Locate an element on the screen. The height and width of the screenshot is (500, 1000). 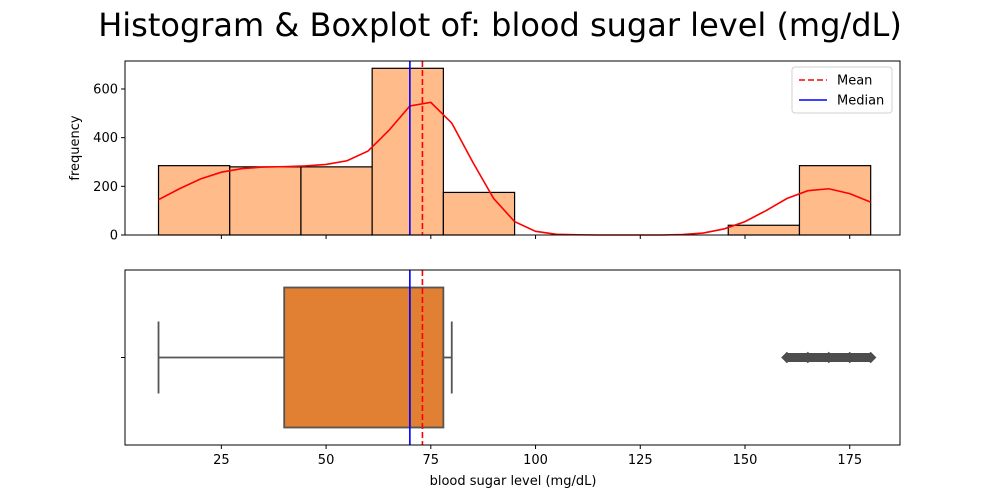
x-axis-label: blood sugar level (mg/dL) is located at coordinates (513, 481).